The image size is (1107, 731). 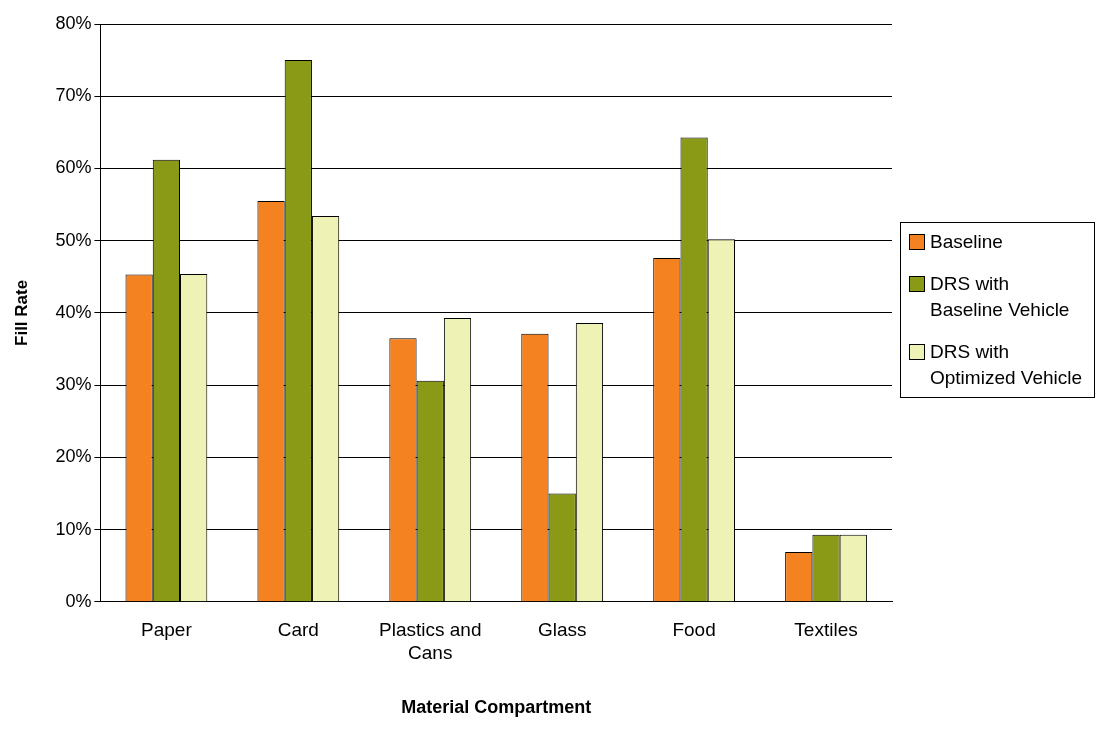 I want to click on y-axis-title: Fill Rate, so click(x=21, y=312).